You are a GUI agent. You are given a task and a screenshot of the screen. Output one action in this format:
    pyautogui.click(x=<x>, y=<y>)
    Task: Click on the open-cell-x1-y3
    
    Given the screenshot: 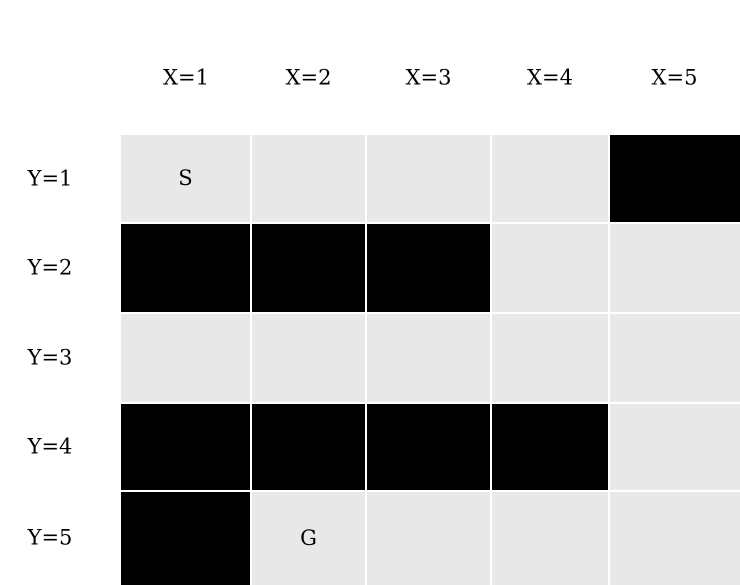 What is the action you would take?
    pyautogui.click(x=185, y=358)
    